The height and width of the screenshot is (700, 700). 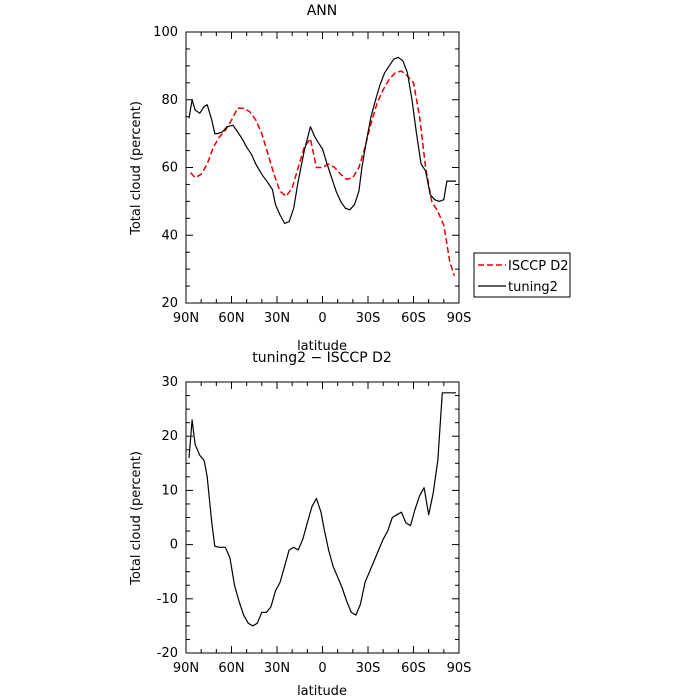 I want to click on bottom-xtick-label: 30N, so click(x=277, y=668).